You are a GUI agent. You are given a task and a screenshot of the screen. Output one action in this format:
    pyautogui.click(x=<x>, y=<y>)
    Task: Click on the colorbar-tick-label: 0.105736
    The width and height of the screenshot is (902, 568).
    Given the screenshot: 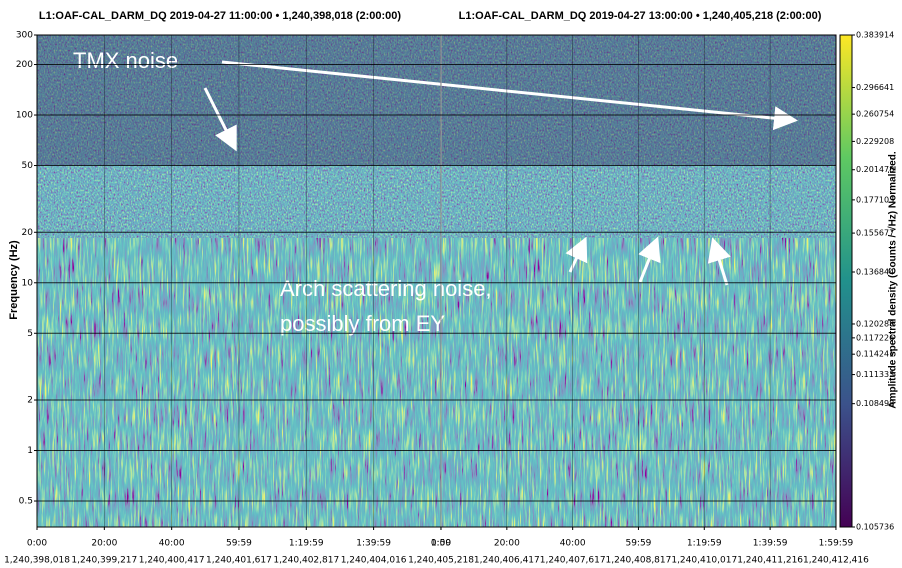 What is the action you would take?
    pyautogui.click(x=875, y=527)
    